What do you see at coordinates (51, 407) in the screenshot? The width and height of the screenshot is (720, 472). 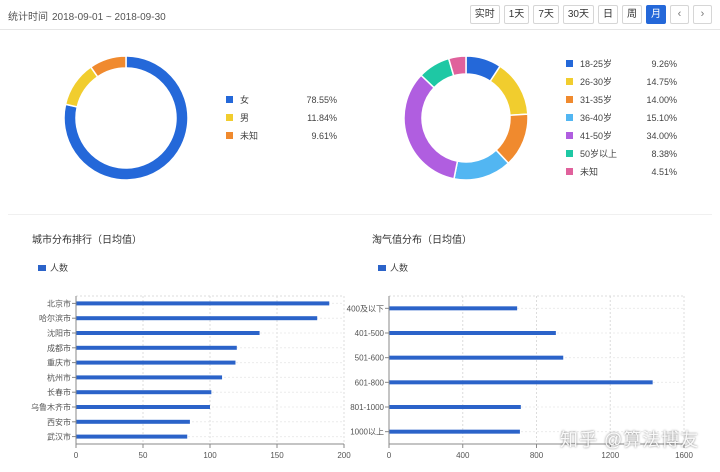 I see `city-bar-category-label-7: 乌鲁木齐市` at bounding box center [51, 407].